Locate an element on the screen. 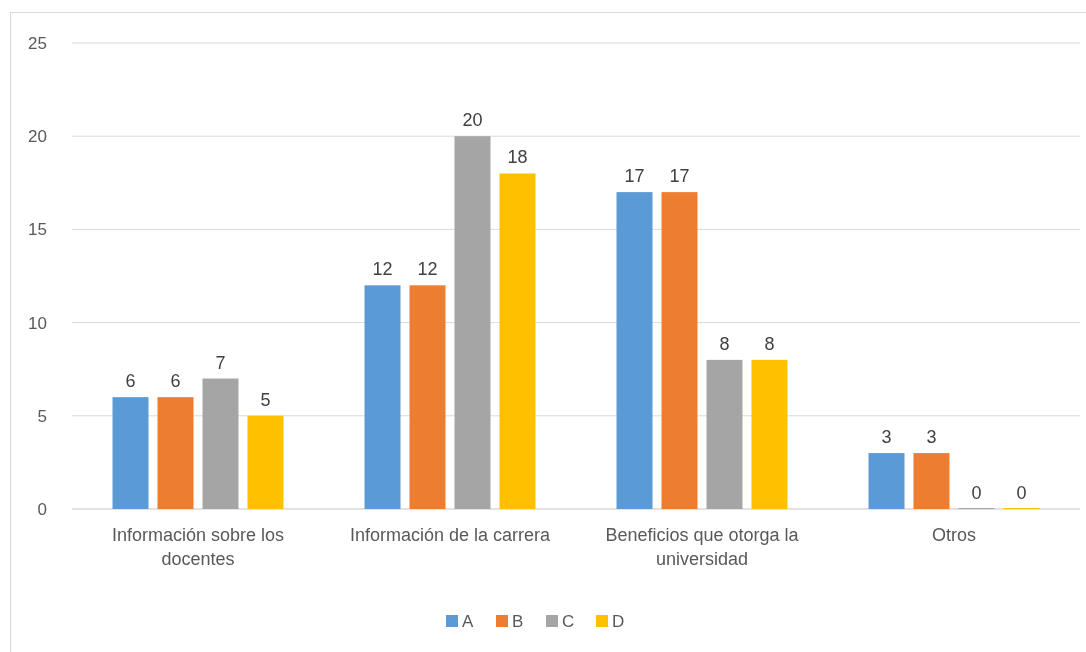  y-tick-label: 15 is located at coordinates (37, 230).